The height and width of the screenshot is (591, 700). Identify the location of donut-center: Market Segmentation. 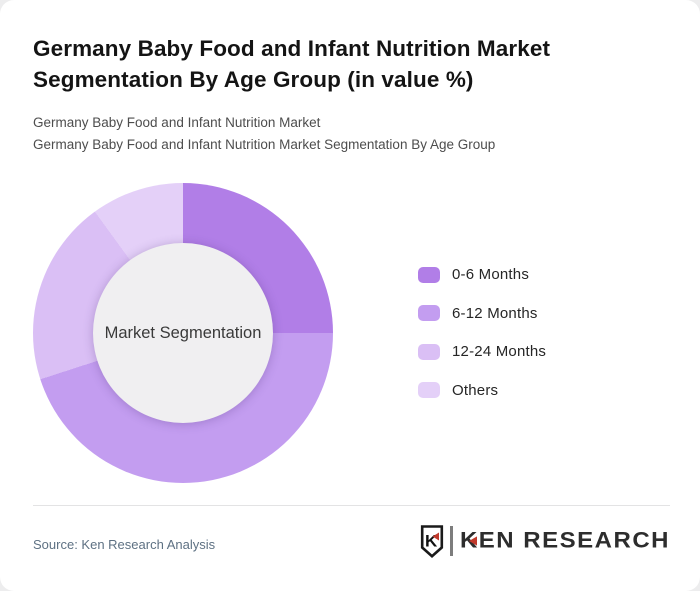
(183, 333).